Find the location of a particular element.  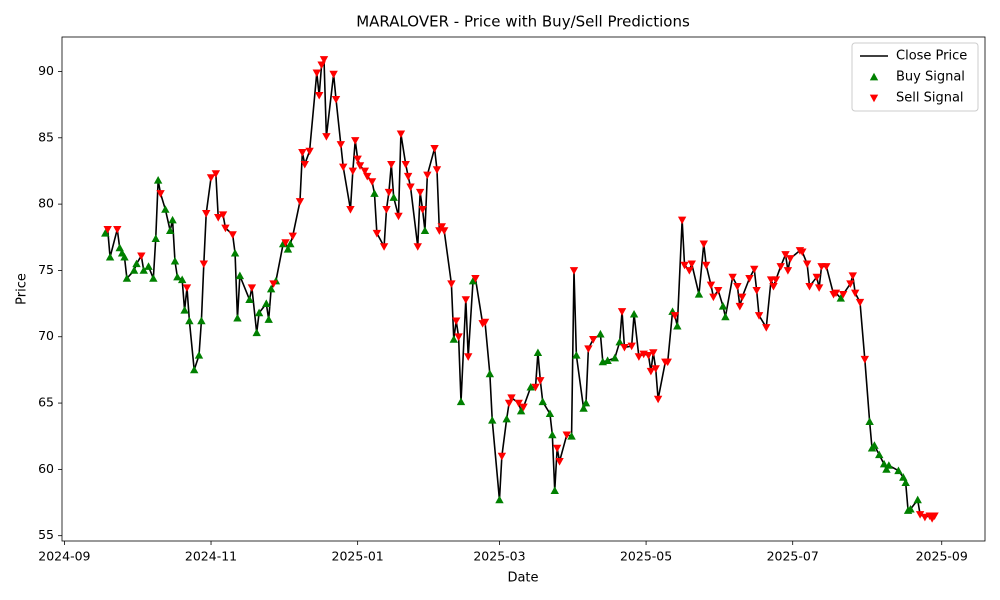

x-tick-label: 2024-11 is located at coordinates (211, 556).